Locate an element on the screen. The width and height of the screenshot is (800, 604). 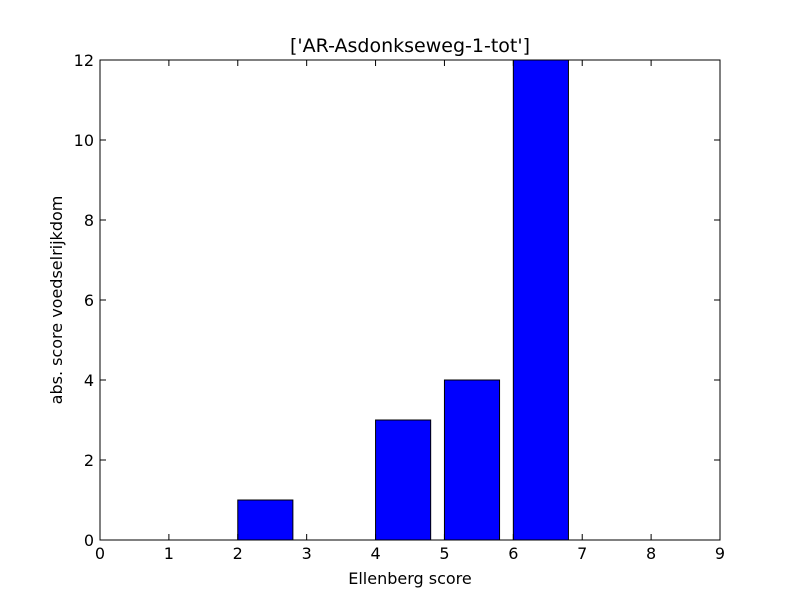
y-tick-label: 2 is located at coordinates (89, 460).